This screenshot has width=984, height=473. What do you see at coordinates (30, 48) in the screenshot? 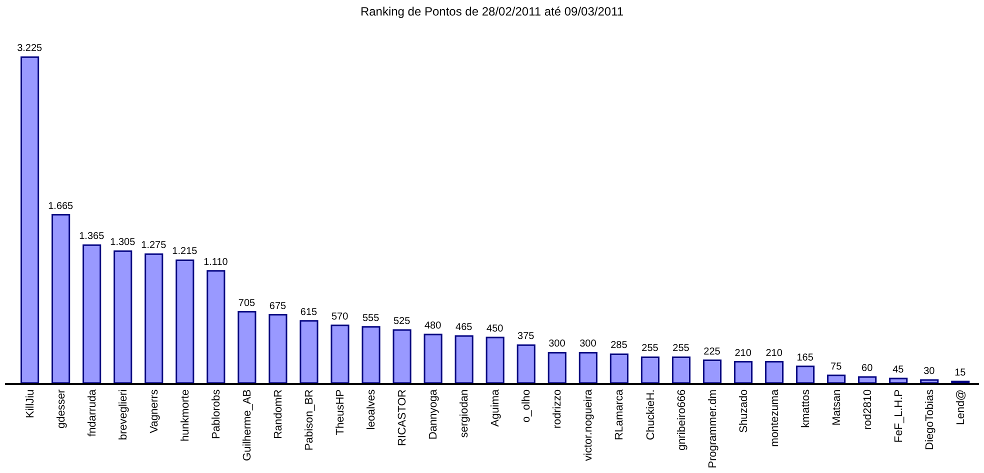
I see `data-label: 3.225` at bounding box center [30, 48].